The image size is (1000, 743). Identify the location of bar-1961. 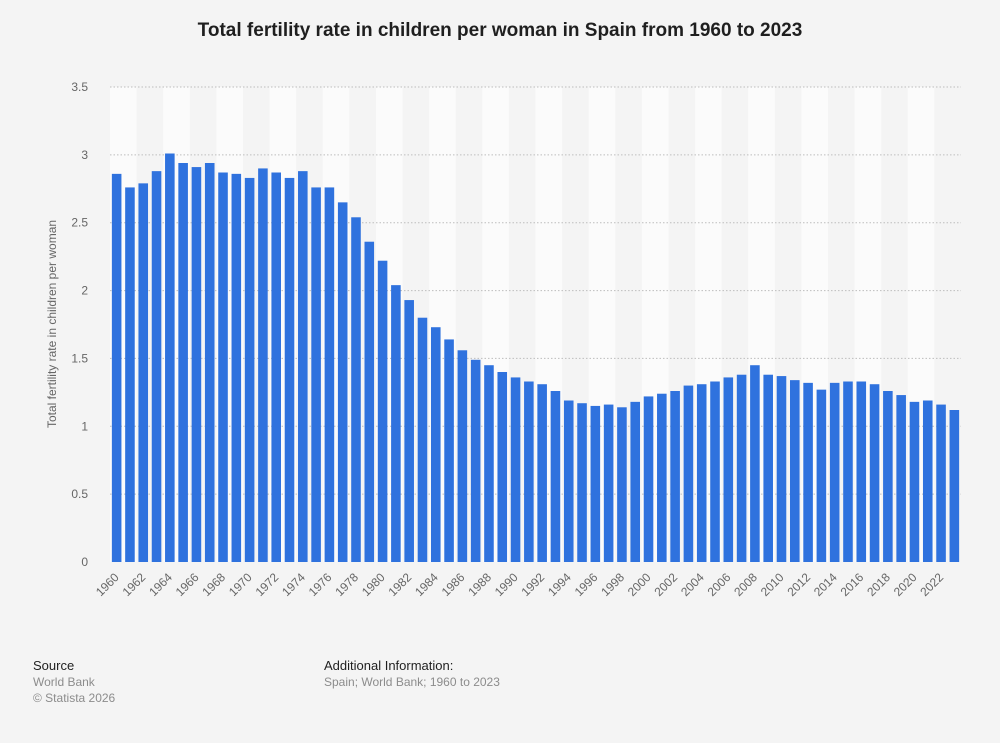
(130, 374).